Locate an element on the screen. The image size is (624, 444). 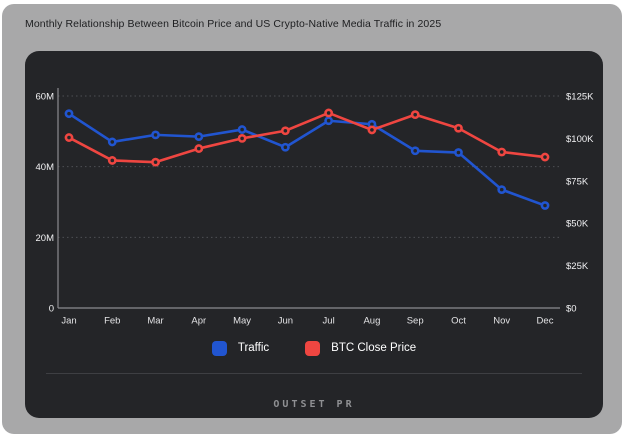
left-axis-tick-40M: 40M is located at coordinates (45, 167).